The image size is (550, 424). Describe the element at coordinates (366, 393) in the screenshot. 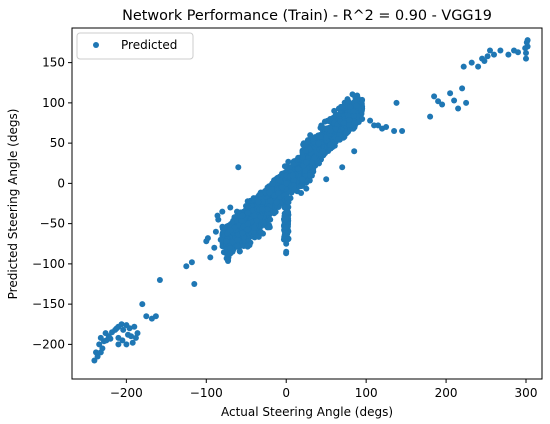

I see `x-tick-label: 100` at that location.